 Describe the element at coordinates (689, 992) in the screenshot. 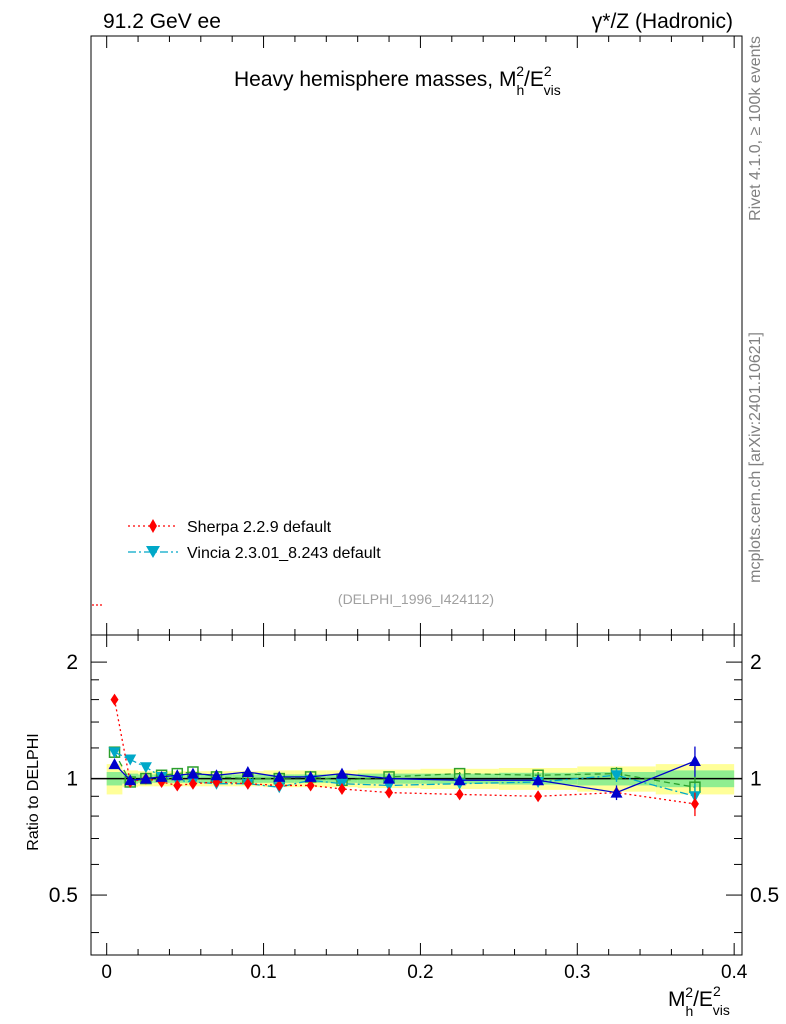

I see `x-axis-label-sup1: 2` at that location.